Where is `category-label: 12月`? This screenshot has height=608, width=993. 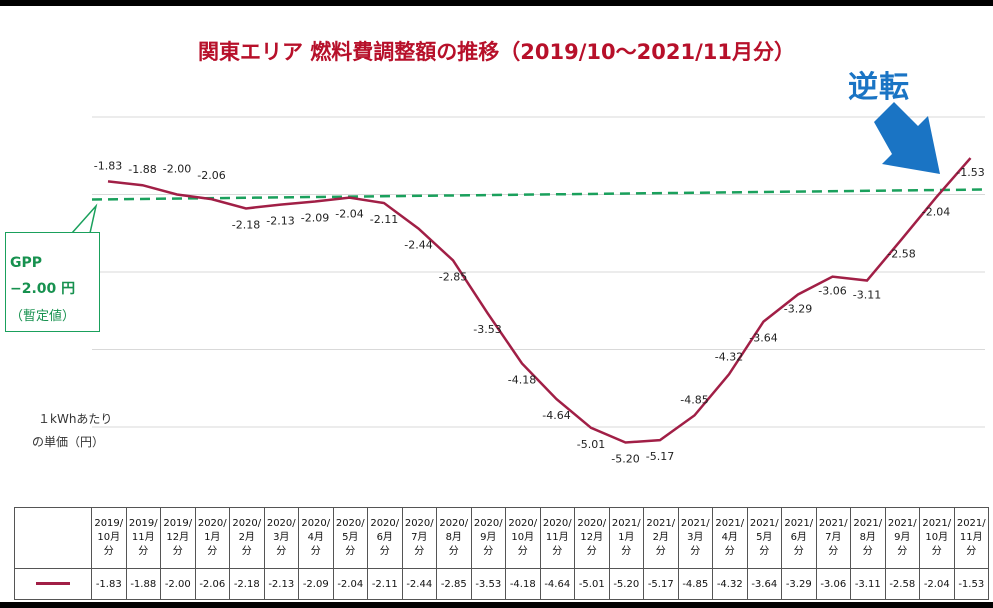 category-label: 12月 is located at coordinates (178, 537).